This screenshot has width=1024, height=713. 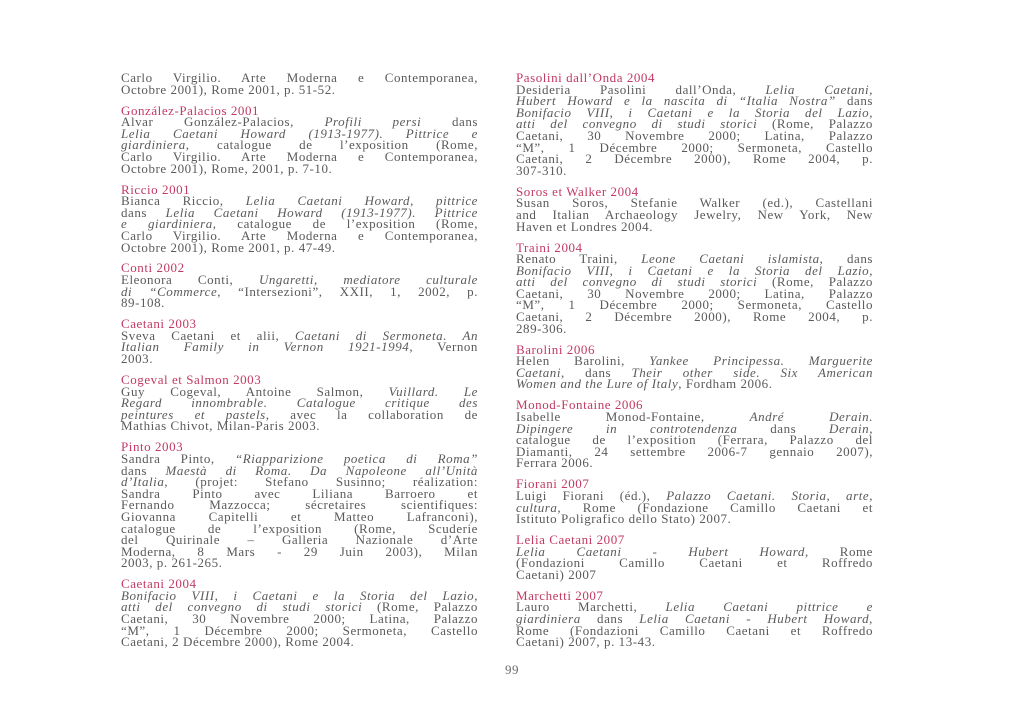 What do you see at coordinates (443, 347) in the screenshot?
I see `citation-text: , Vernon` at bounding box center [443, 347].